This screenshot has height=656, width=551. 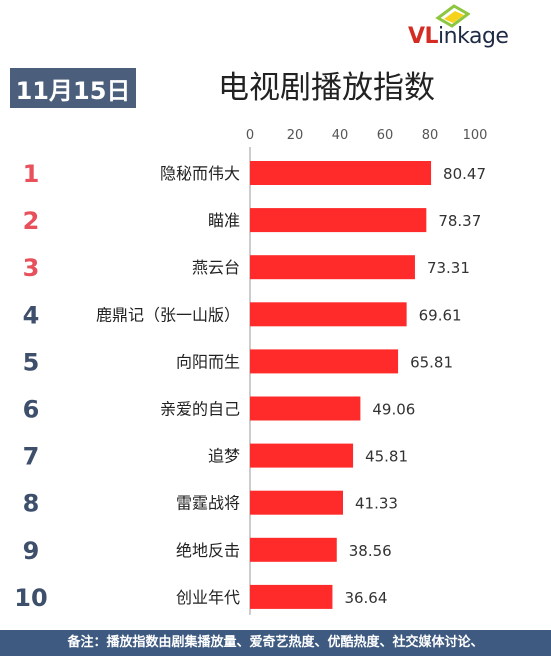 I want to click on rank-number: 6, so click(x=31, y=410).